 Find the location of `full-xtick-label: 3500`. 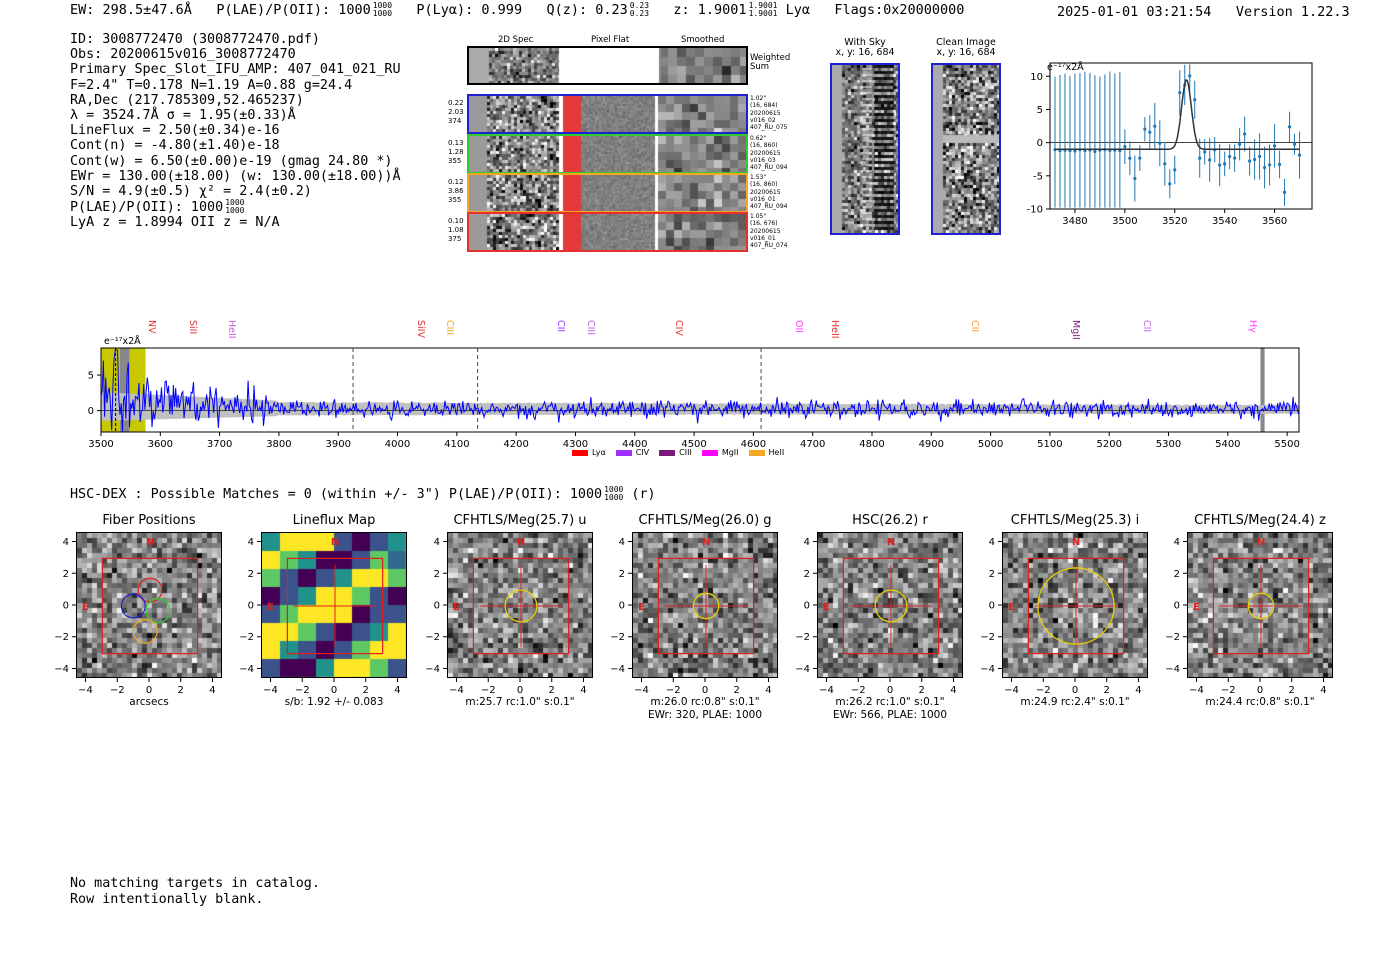

full-xtick-label: 3500 is located at coordinates (100, 444).